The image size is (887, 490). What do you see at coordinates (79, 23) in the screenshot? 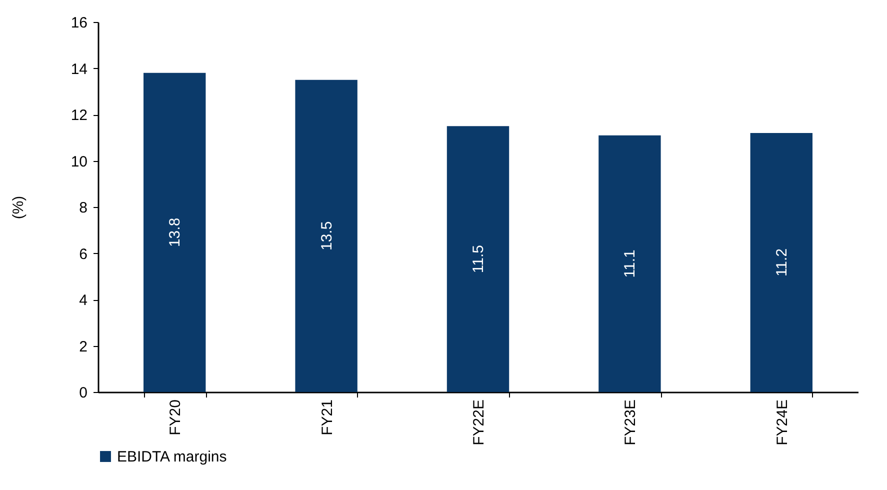
I see `y-tick-label: 16` at bounding box center [79, 23].